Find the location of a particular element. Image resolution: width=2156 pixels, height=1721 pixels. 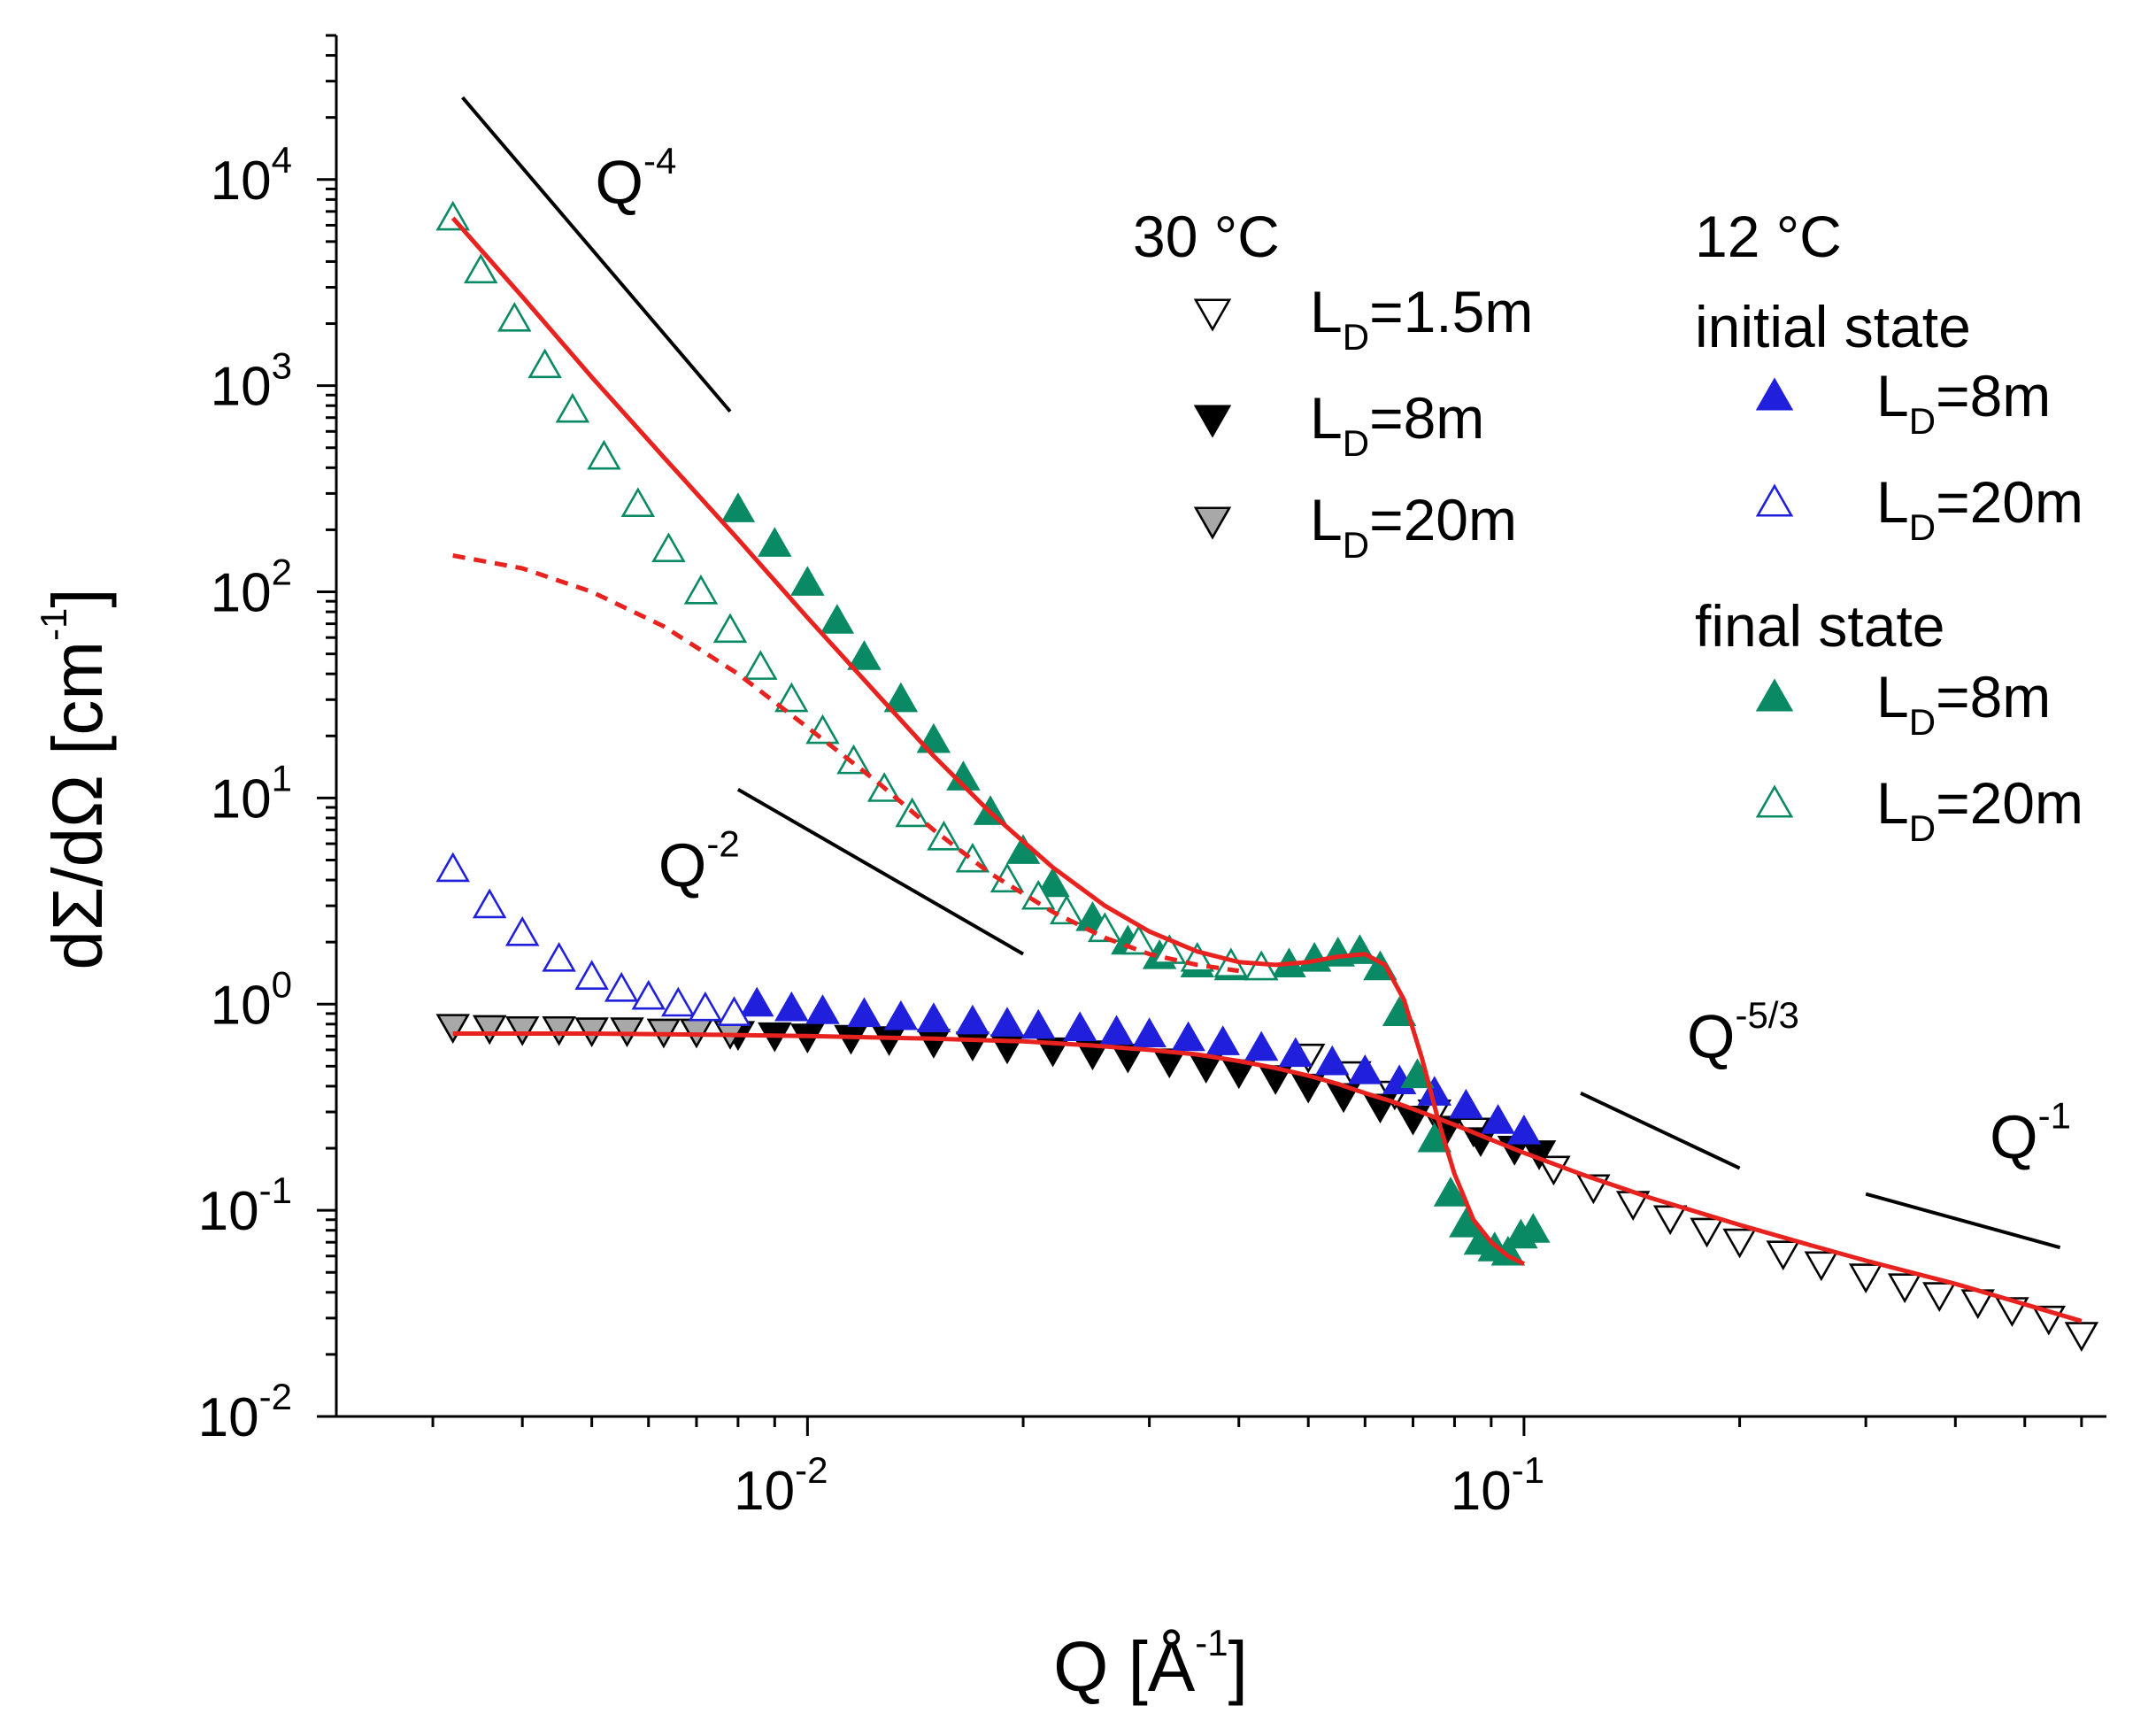

x-tick-label: 10⁻¹ is located at coordinates (1497, 1485).